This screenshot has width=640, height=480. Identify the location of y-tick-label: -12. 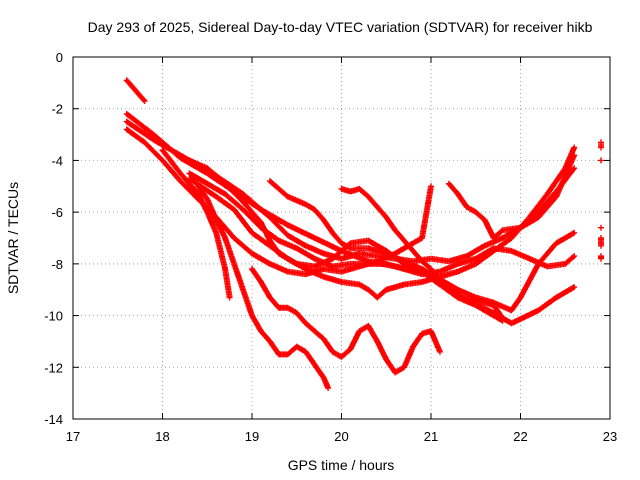
(53, 367).